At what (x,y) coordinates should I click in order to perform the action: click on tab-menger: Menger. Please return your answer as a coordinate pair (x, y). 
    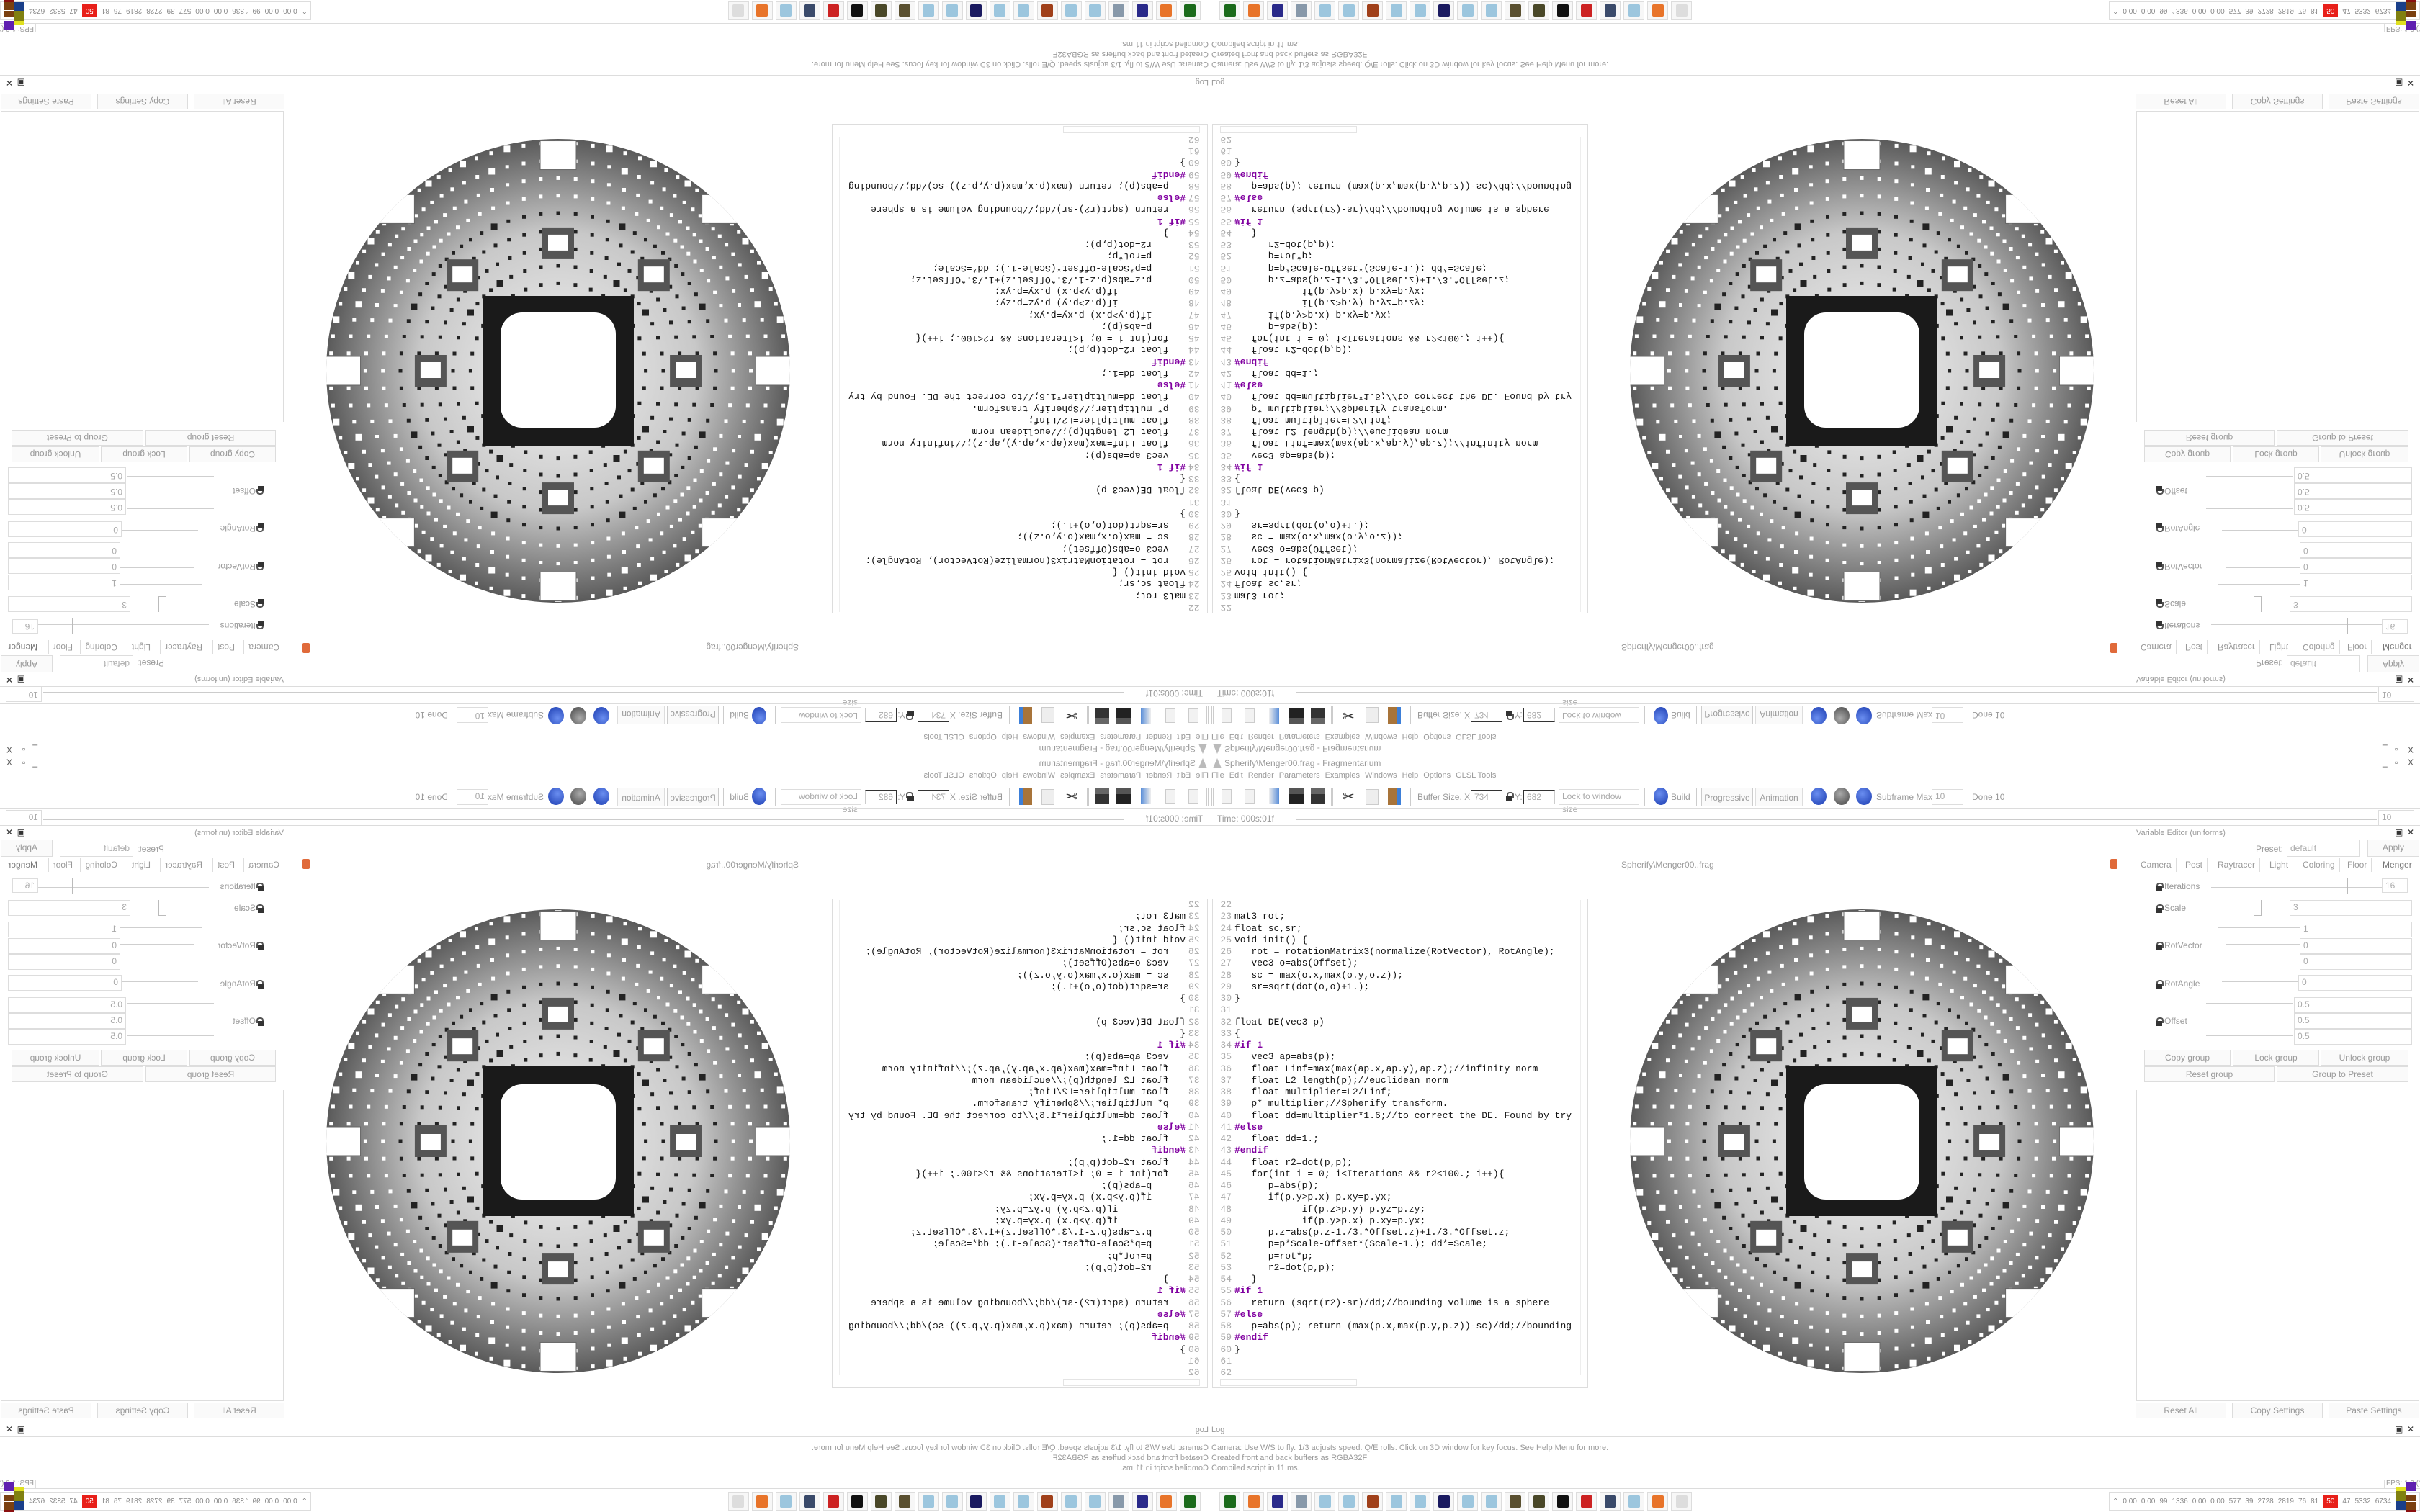
    Looking at the image, I should click on (22, 647).